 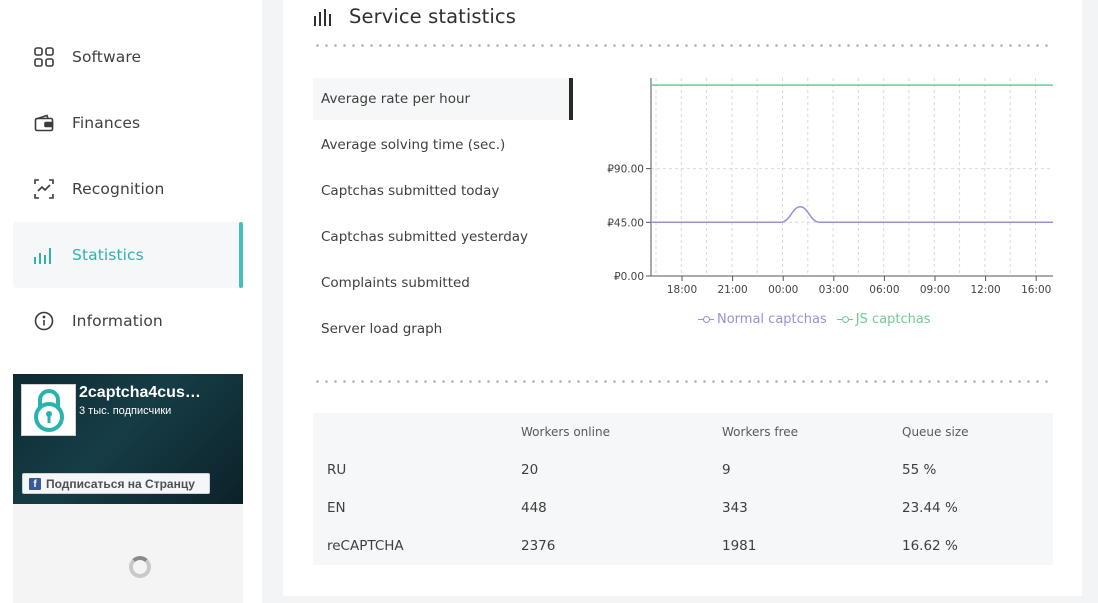 I want to click on legend-normal-captchas: Normal captchas, so click(x=762, y=319).